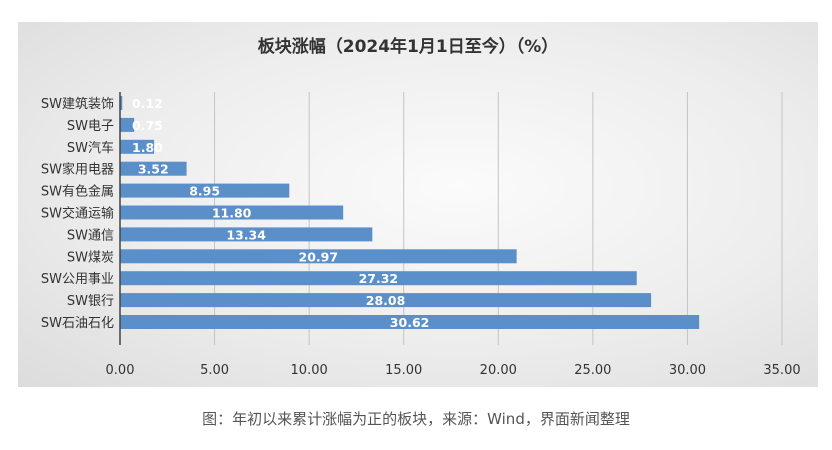  I want to click on category-label: SW公用事业, so click(77, 279).